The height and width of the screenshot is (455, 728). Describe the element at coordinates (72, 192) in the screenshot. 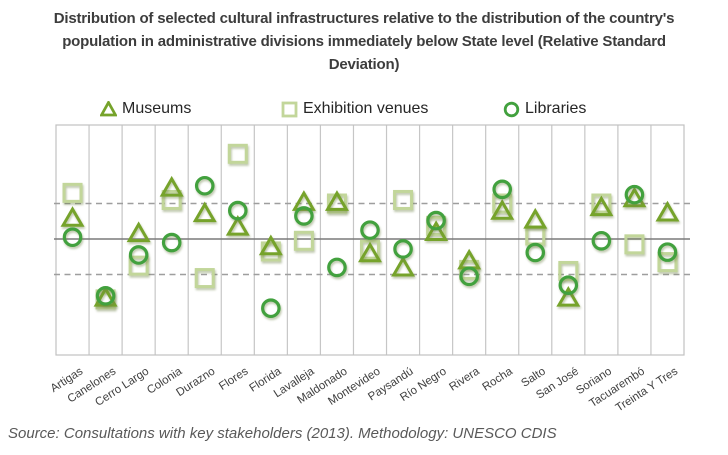

I see `marker-exhibition-venues-artigas` at that location.